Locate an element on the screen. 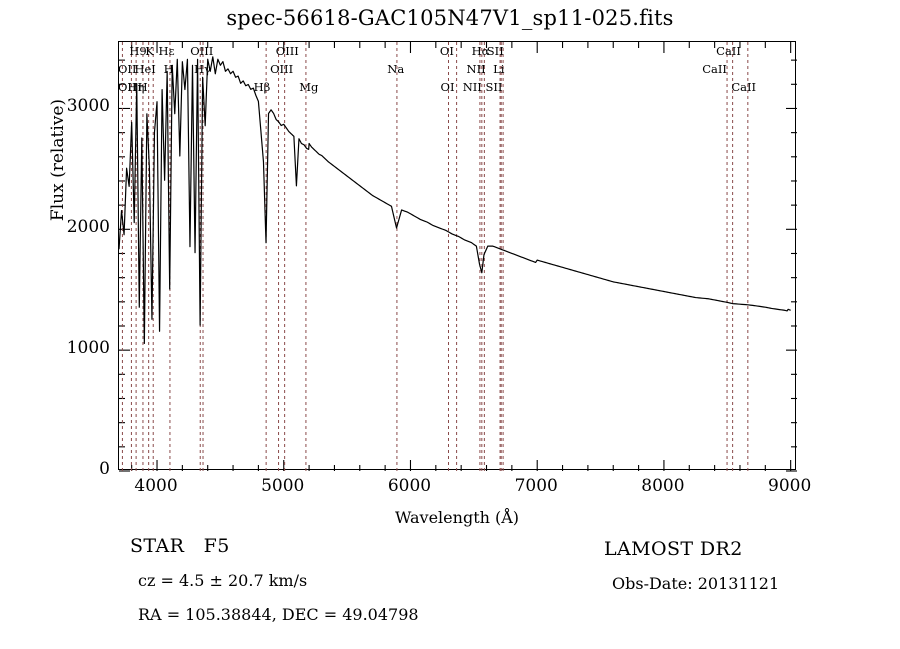 This screenshot has width=900, height=649. y-tick-1000: 1000 is located at coordinates (88, 348).